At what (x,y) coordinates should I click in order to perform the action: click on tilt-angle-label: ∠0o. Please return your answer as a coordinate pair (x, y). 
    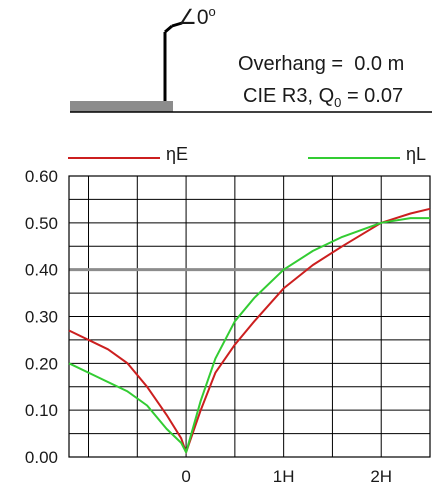
    Looking at the image, I should click on (197, 17).